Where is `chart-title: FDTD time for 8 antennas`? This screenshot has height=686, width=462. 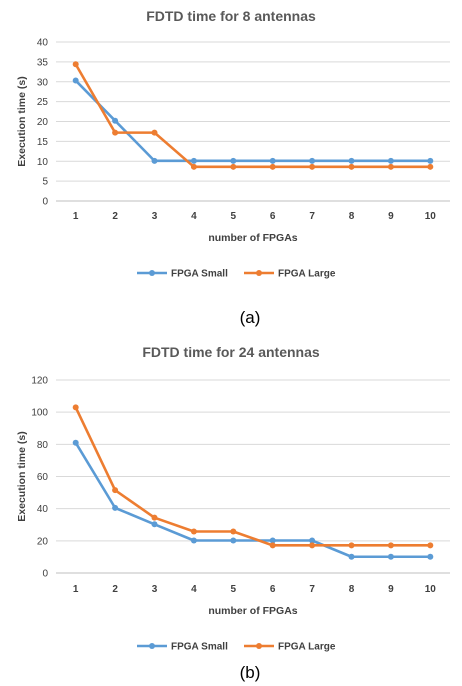
chart-title: FDTD time for 8 antennas is located at coordinates (231, 16).